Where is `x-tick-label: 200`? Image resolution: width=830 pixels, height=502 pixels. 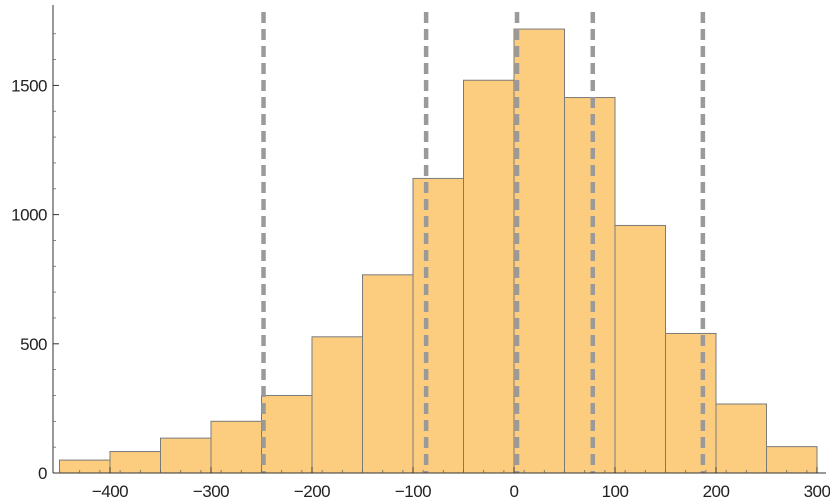 x-tick-label: 200 is located at coordinates (716, 491).